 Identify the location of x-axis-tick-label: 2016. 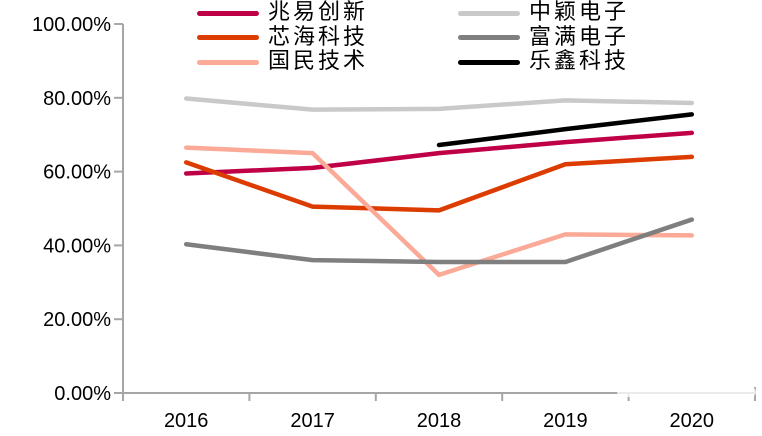
(186, 421).